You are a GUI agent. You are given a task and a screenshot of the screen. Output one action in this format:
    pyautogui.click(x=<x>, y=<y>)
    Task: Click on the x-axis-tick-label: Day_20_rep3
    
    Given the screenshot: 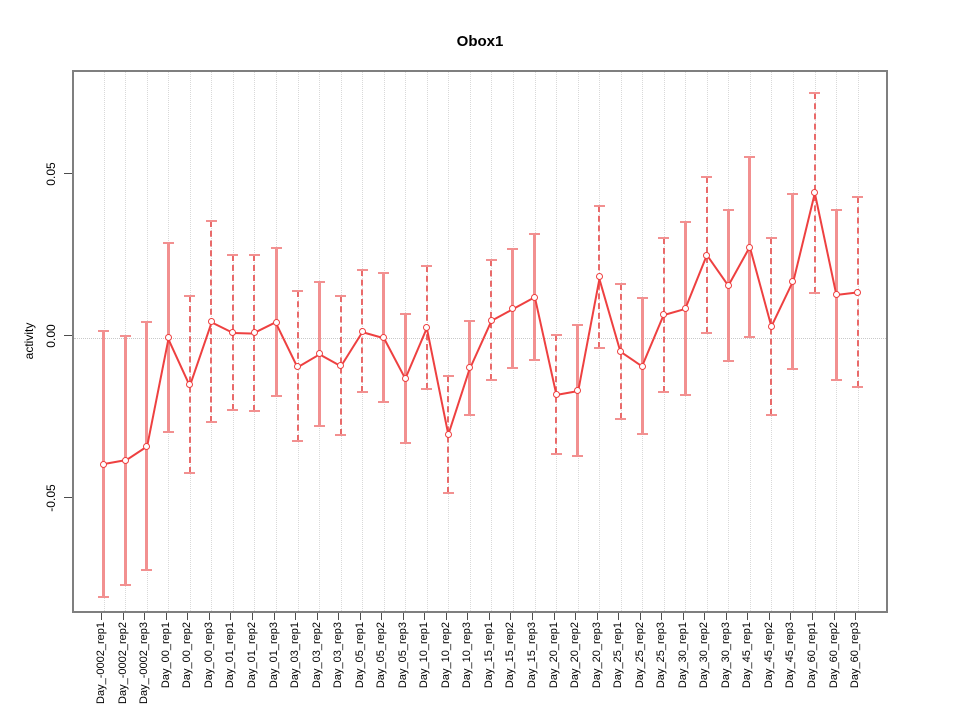 What is the action you would take?
    pyautogui.click(x=596, y=655)
    